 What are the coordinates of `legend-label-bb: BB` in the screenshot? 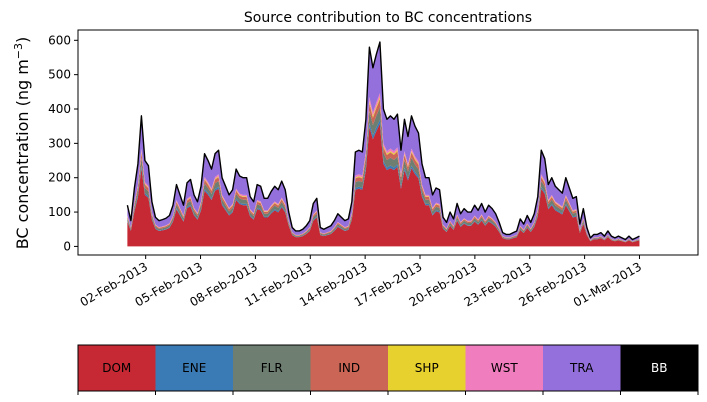 It's located at (659, 368).